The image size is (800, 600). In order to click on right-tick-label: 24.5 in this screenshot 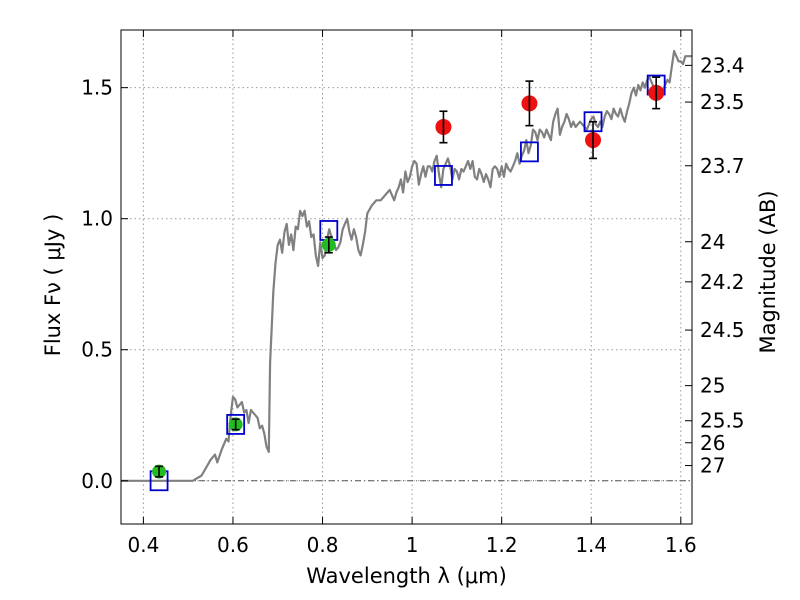, I will do `click(722, 330)`.